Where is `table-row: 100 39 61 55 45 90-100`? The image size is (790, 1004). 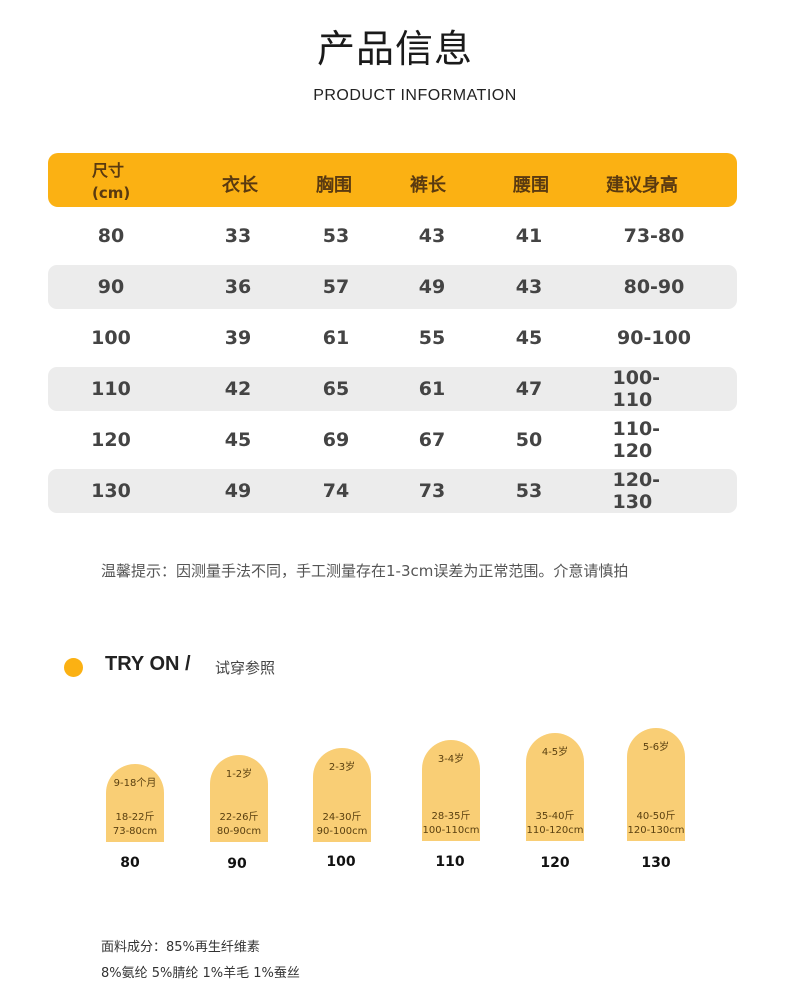 table-row: 100 39 61 55 45 90-100 is located at coordinates (392, 338).